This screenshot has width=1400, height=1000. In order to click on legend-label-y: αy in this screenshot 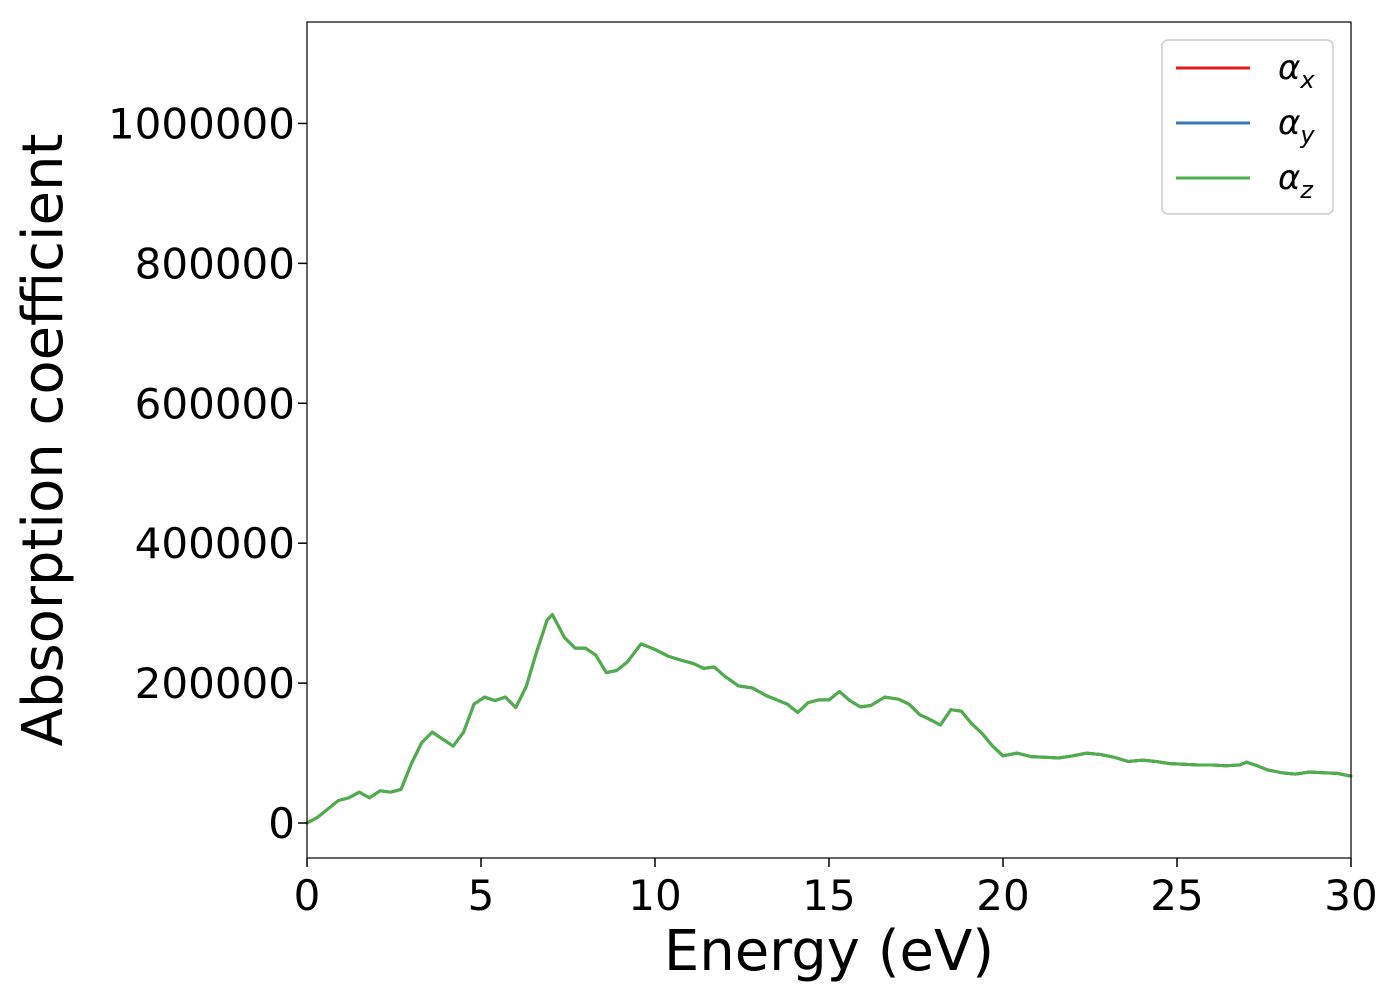, I will do `click(1296, 126)`.